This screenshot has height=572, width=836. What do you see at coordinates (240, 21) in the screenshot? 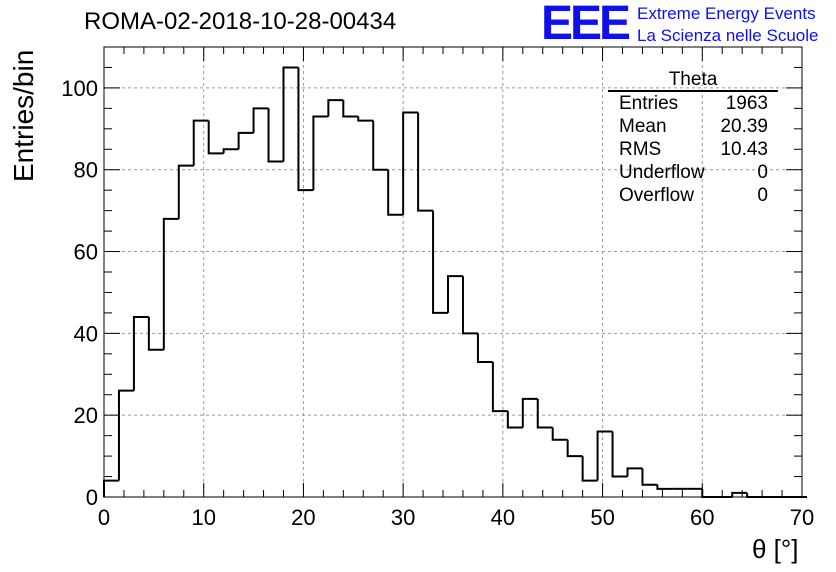
I see `chart-title: ROMA-02-2018-10-28-00434` at bounding box center [240, 21].